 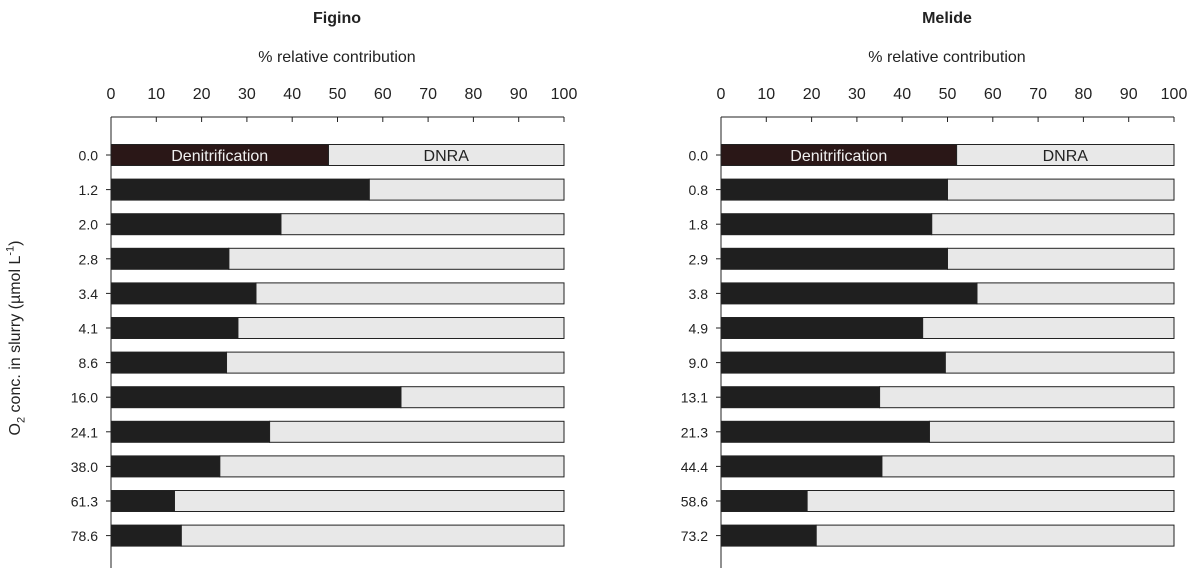 I want to click on y-tick-label: 78.6, so click(x=84, y=536).